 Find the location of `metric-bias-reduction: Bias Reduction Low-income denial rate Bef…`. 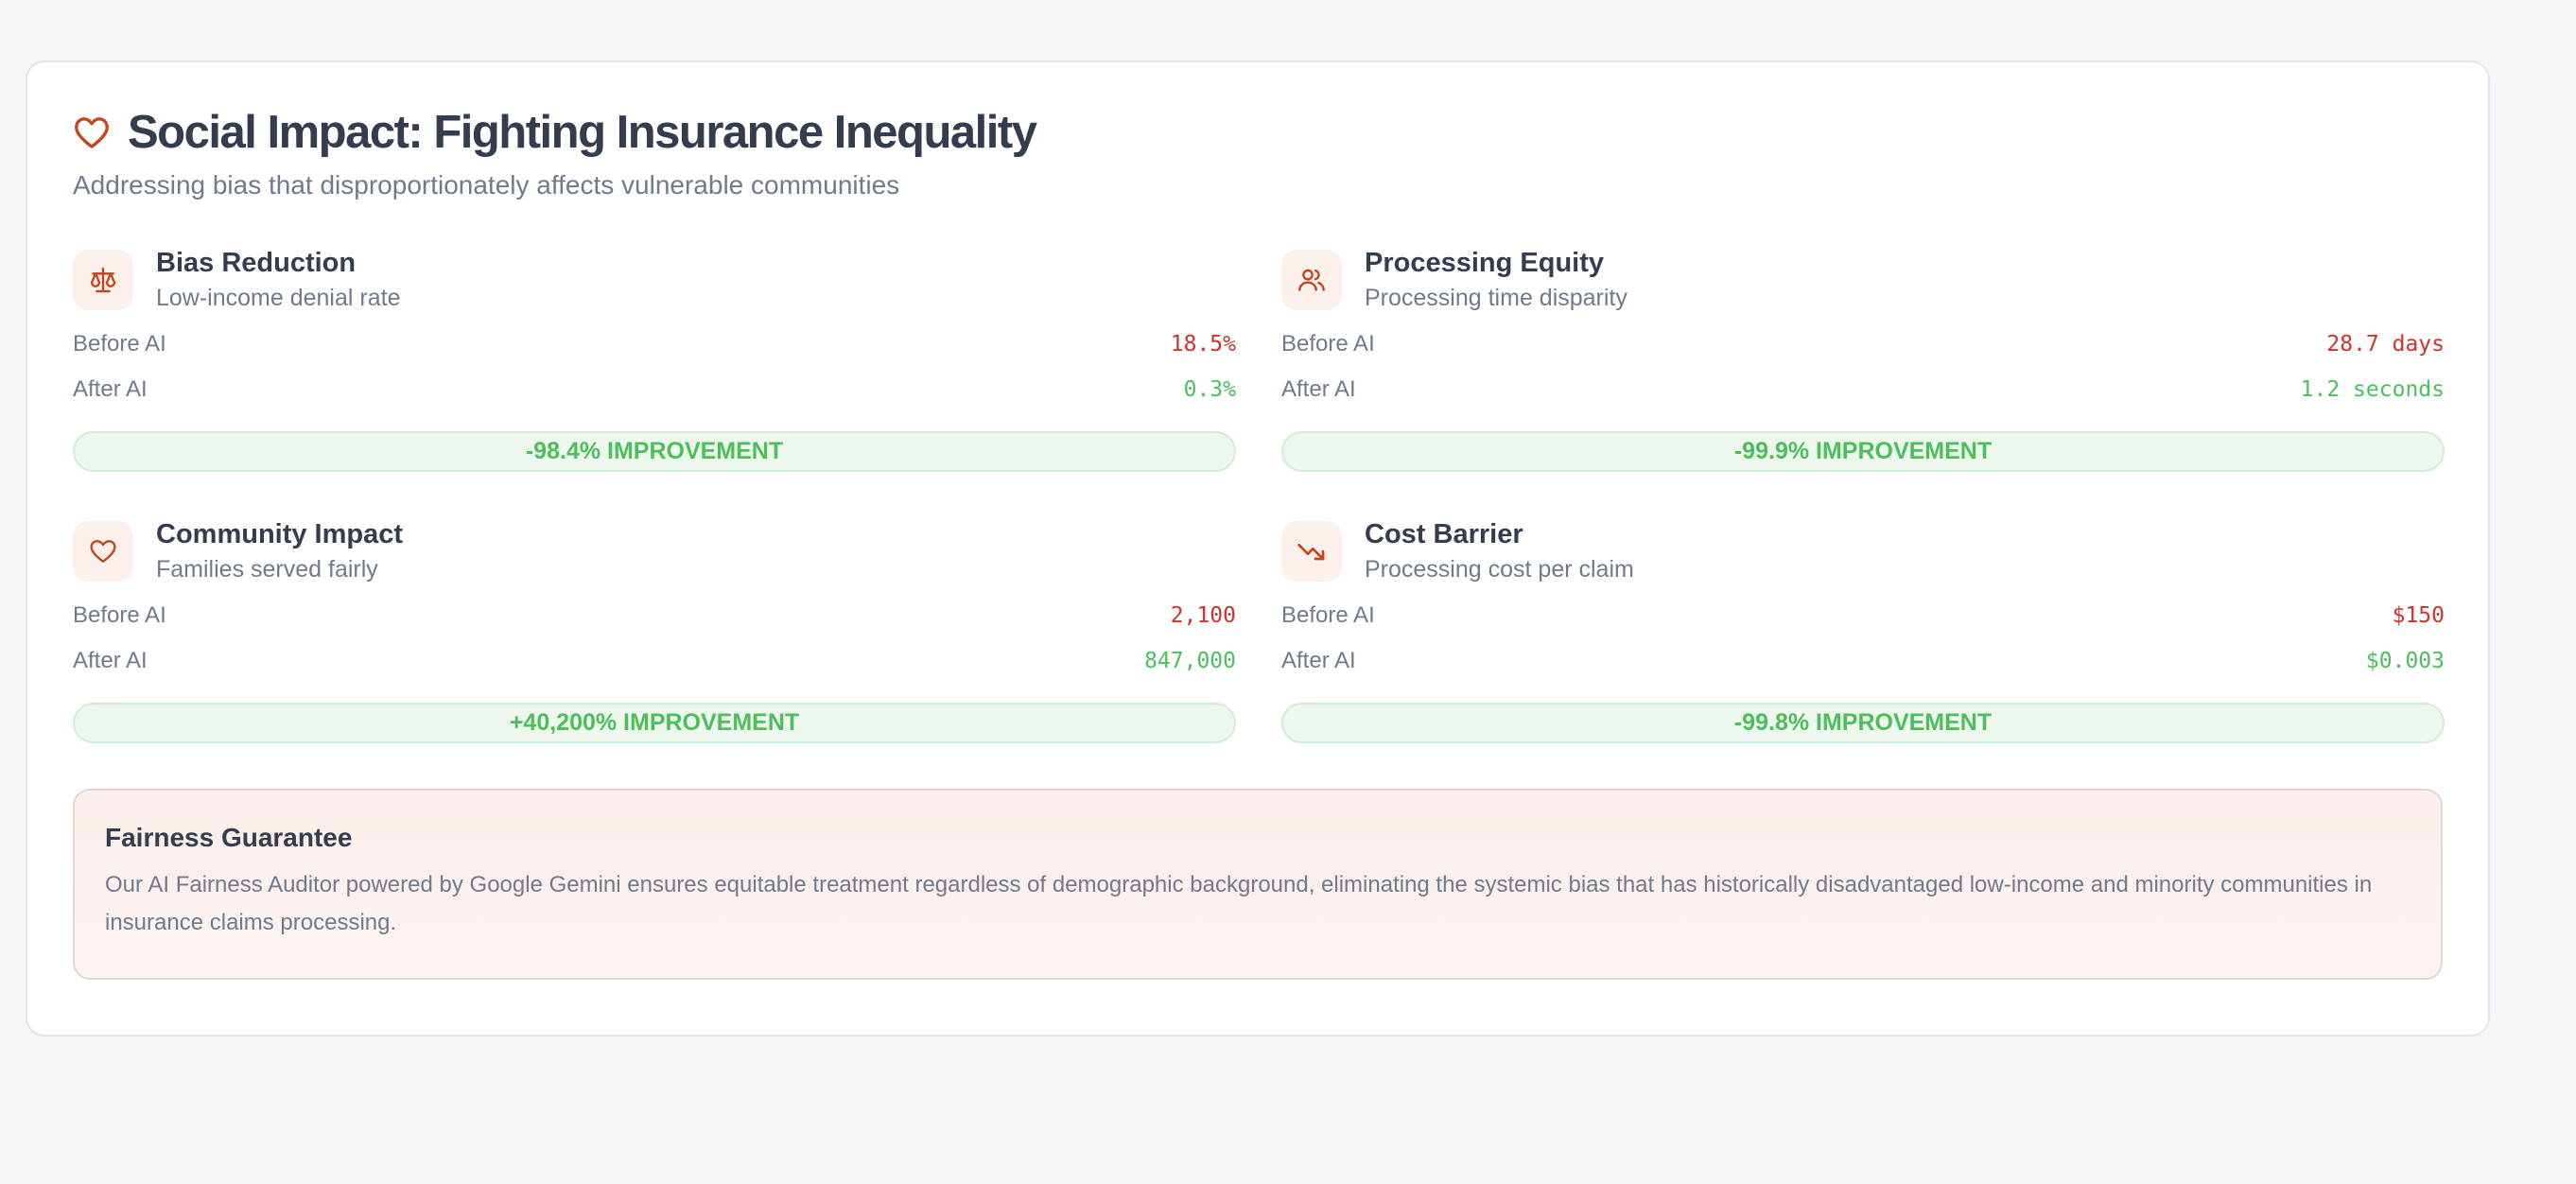

metric-bias-reduction: Bias Reduction Low-income denial rate Bef… is located at coordinates (654, 360).